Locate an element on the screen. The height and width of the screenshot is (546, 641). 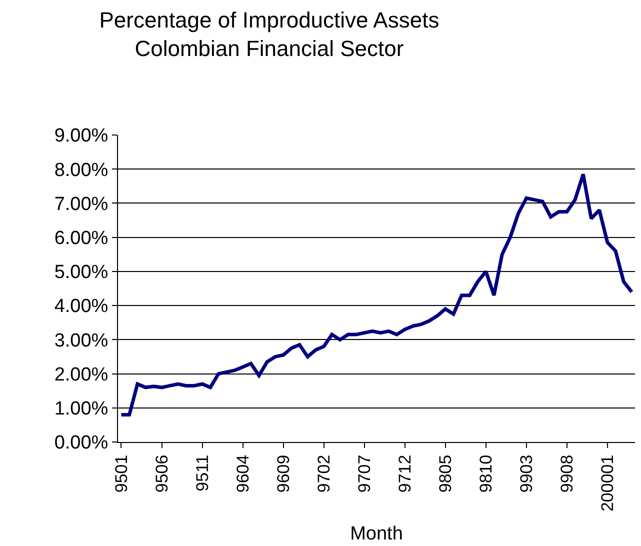
chart-title: Percentage of Improductive Assets Colombian Financial Sector is located at coordinates (269, 34).